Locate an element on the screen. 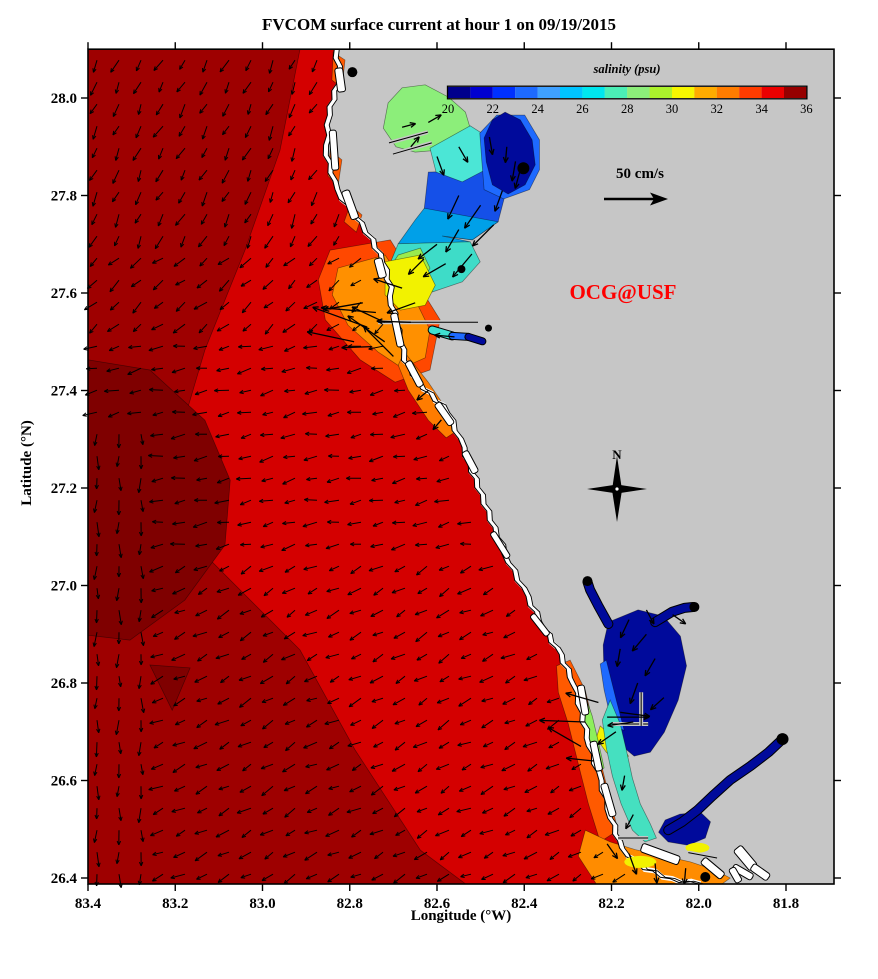 The width and height of the screenshot is (878, 979). river-caloosahatchee-river is located at coordinates (725, 785).